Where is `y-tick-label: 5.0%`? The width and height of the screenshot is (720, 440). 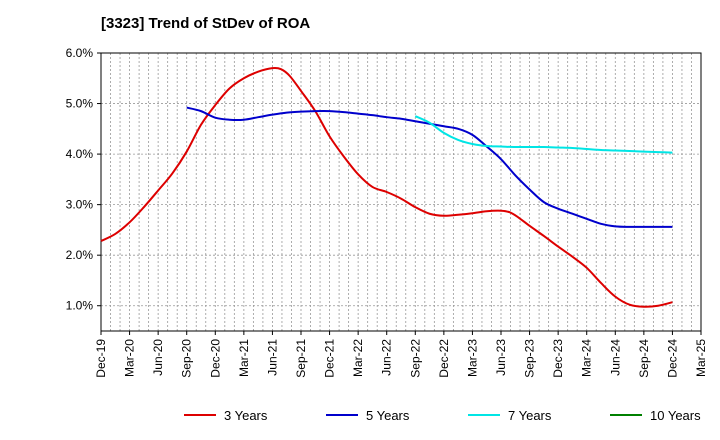 y-tick-label: 5.0% is located at coordinates (80, 104).